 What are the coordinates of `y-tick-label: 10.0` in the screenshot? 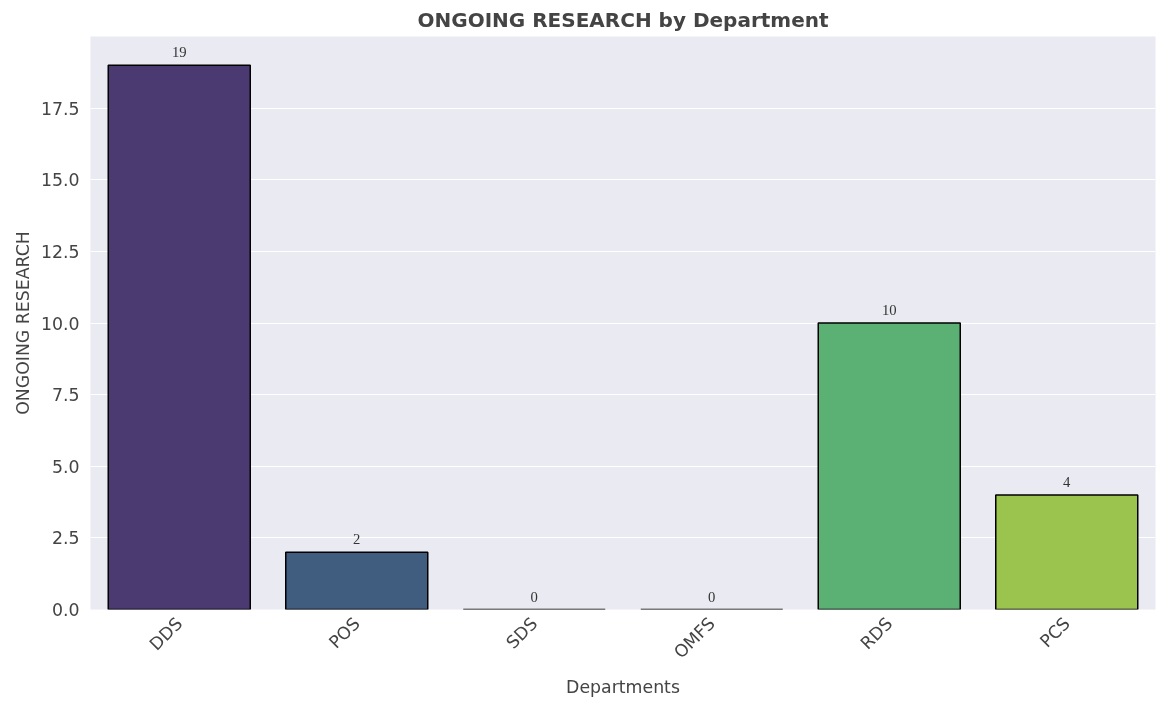 It's located at (60, 323).